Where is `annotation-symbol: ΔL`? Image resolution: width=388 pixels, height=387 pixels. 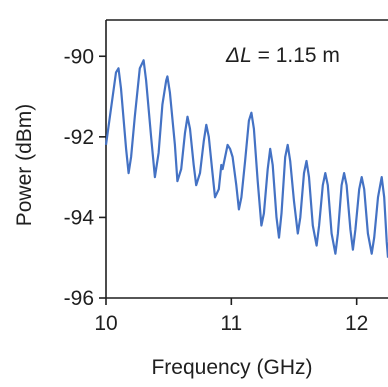
annotation-symbol: ΔL is located at coordinates (238, 55).